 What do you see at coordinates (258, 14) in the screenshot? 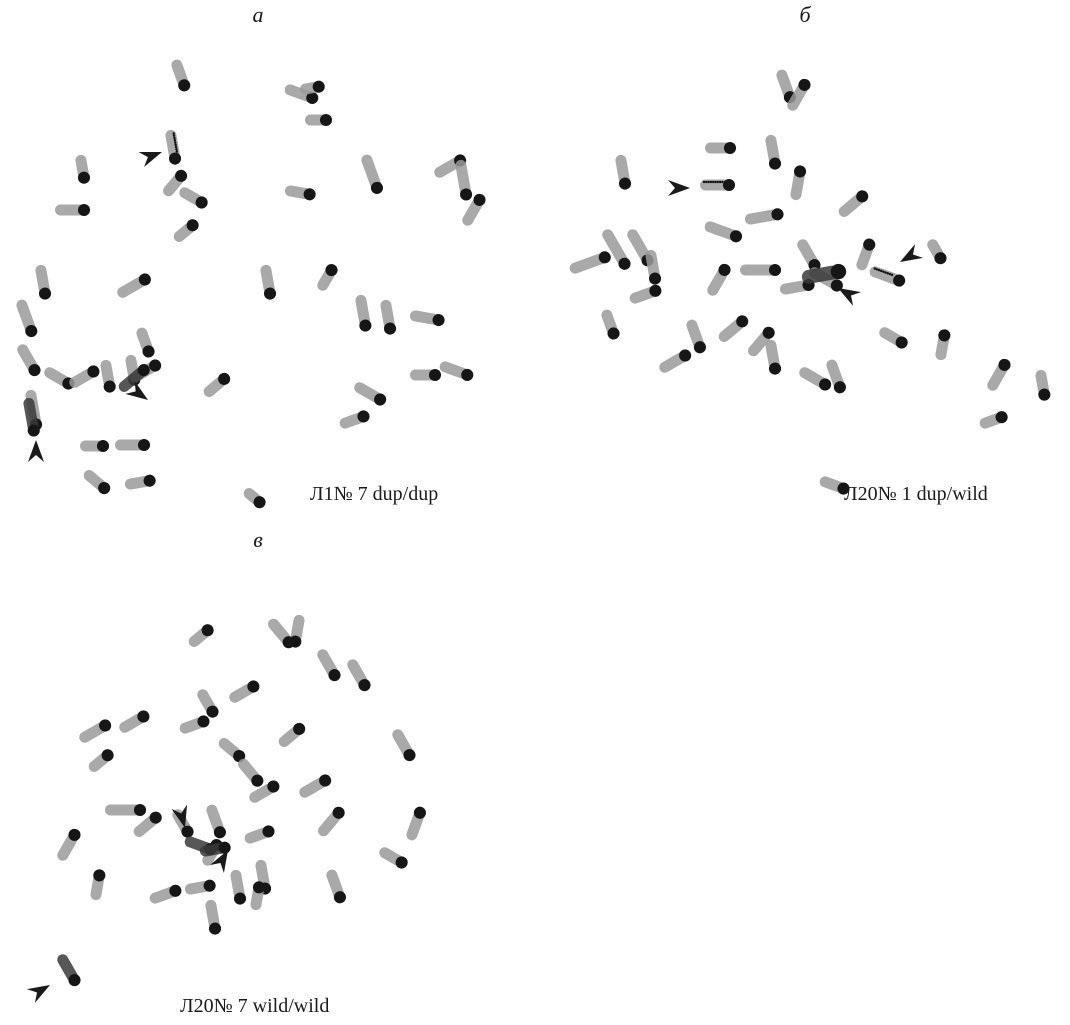
I see `panel-a-letter: а` at bounding box center [258, 14].